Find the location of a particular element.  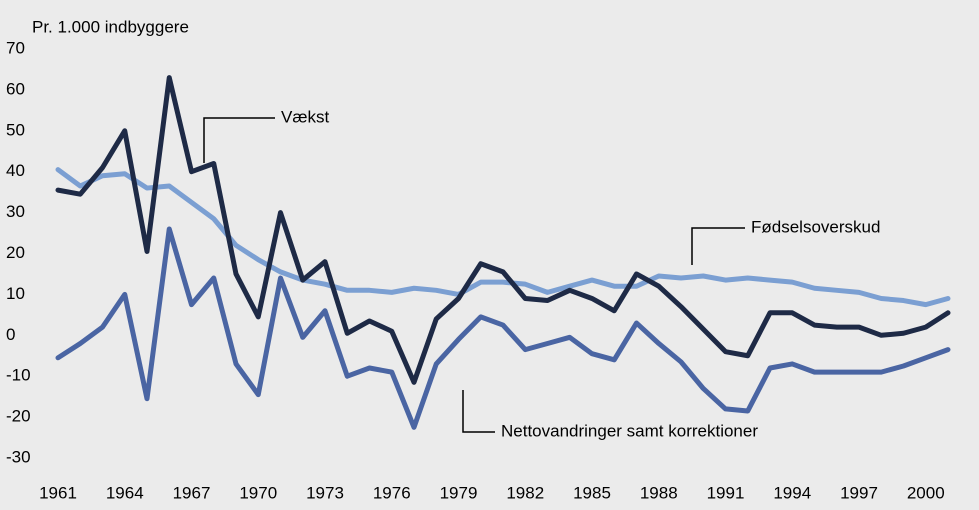

x-tick-label: 1979 is located at coordinates (459, 492).